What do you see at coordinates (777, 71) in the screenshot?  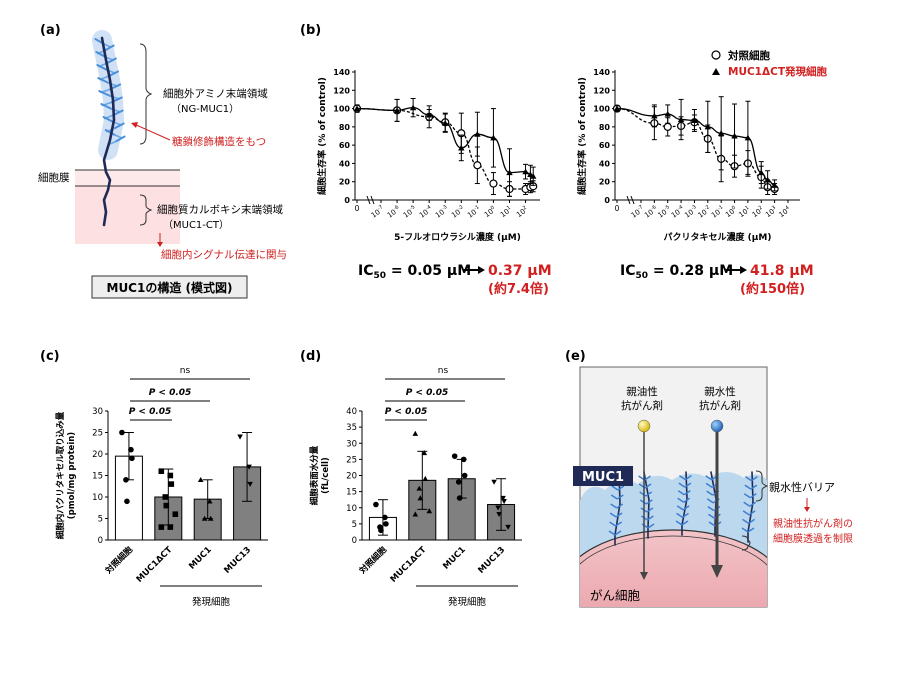 I see `legend-expr-label: MUC1ΔCT発現細胞` at bounding box center [777, 71].